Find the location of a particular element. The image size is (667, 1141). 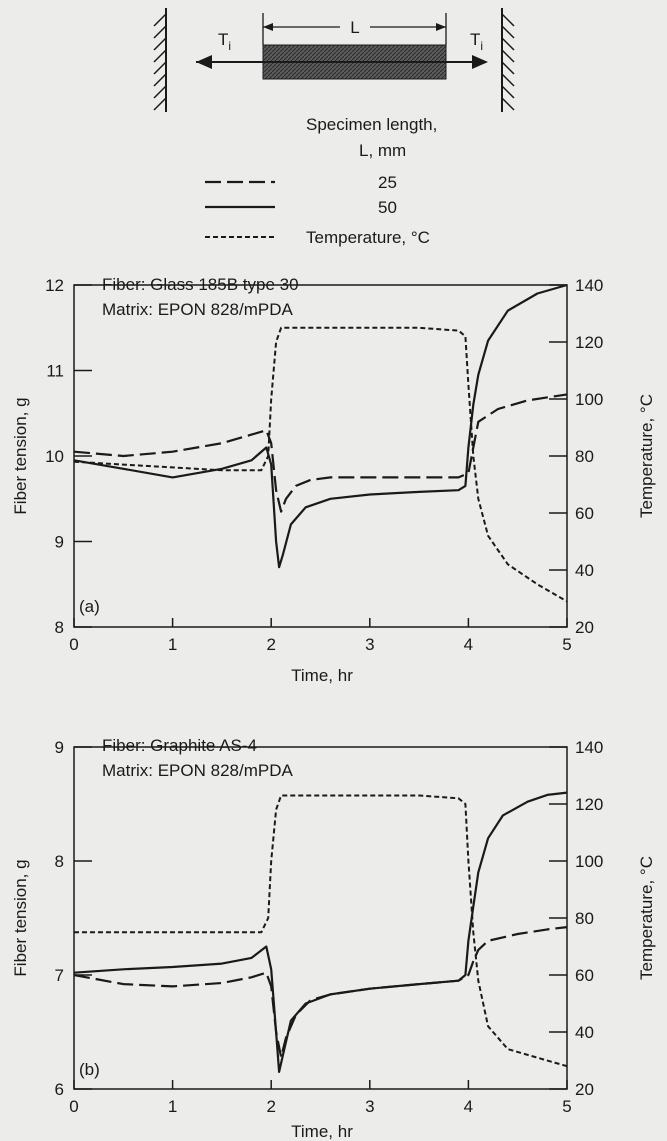

x-axis-title-a: Time, hr is located at coordinates (322, 675).